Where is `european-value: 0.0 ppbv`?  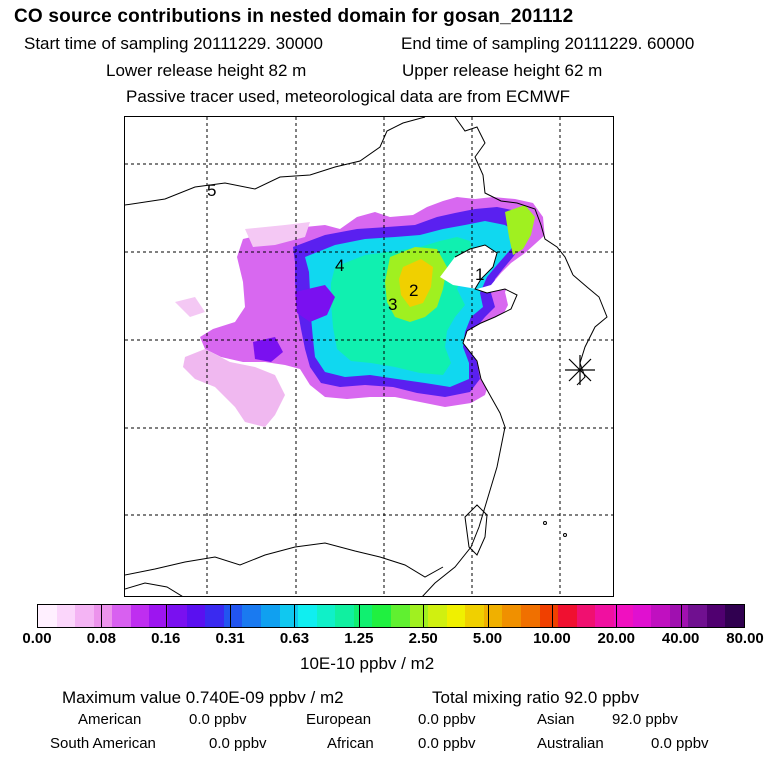 european-value: 0.0 ppbv is located at coordinates (447, 719).